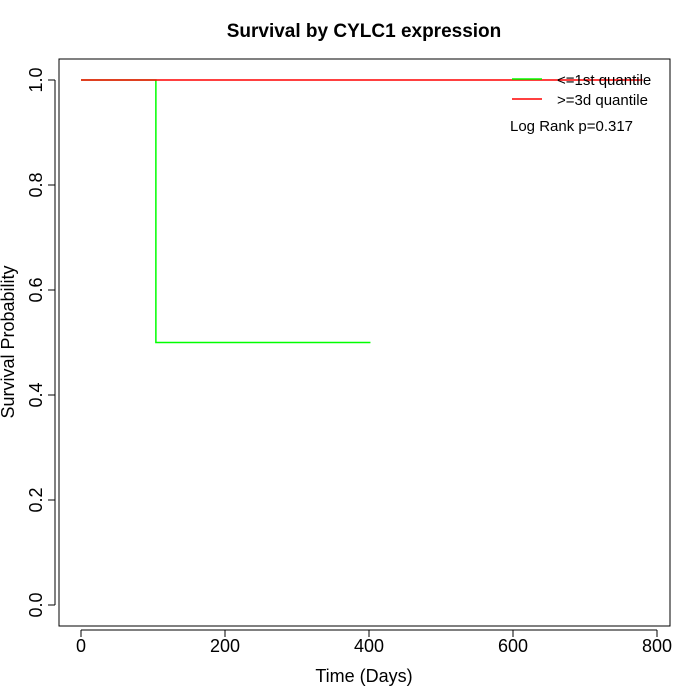  What do you see at coordinates (81, 646) in the screenshot?
I see `x-tick-label: 0` at bounding box center [81, 646].